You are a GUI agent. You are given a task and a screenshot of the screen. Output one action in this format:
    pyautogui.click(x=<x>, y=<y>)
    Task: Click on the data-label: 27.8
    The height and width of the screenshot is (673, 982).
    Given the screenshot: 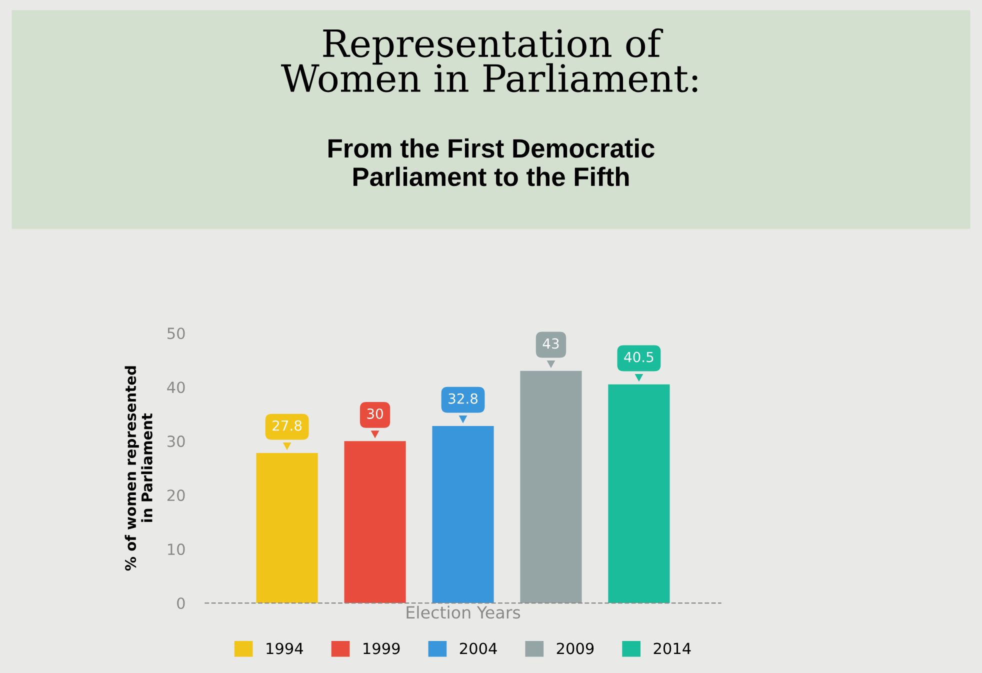 What is the action you would take?
    pyautogui.click(x=287, y=425)
    